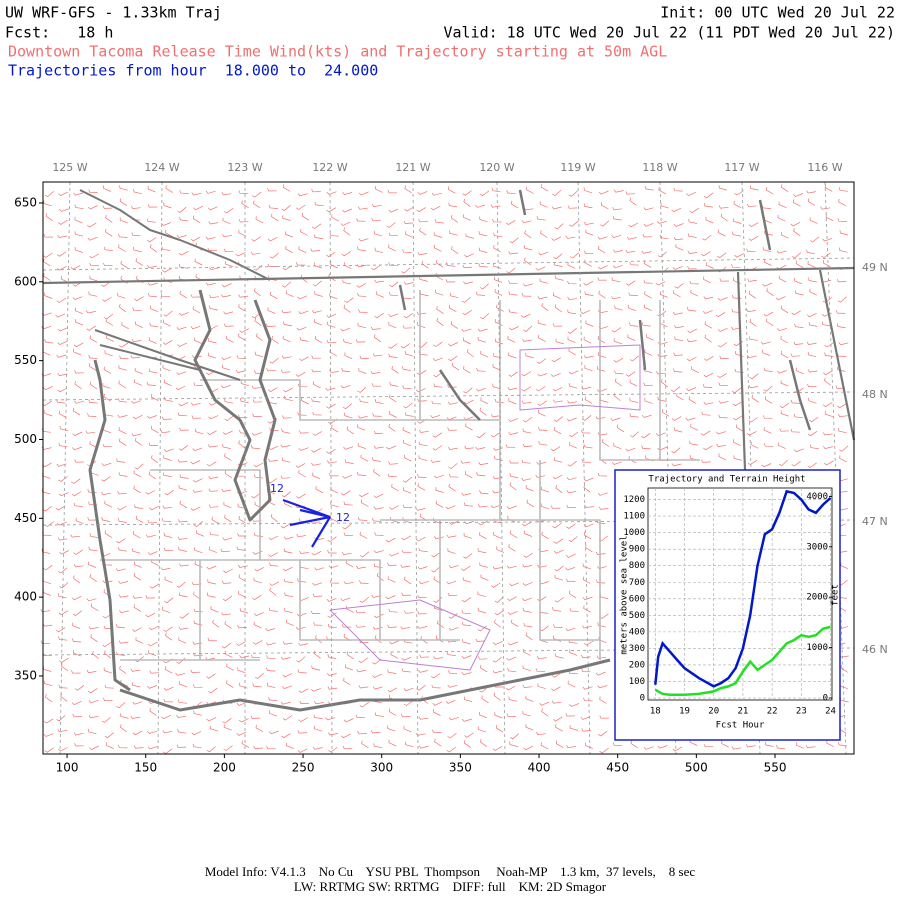  Describe the element at coordinates (113, 13) in the screenshot. I see `title: UW WRF-GFS - 1.33km Traj` at that location.